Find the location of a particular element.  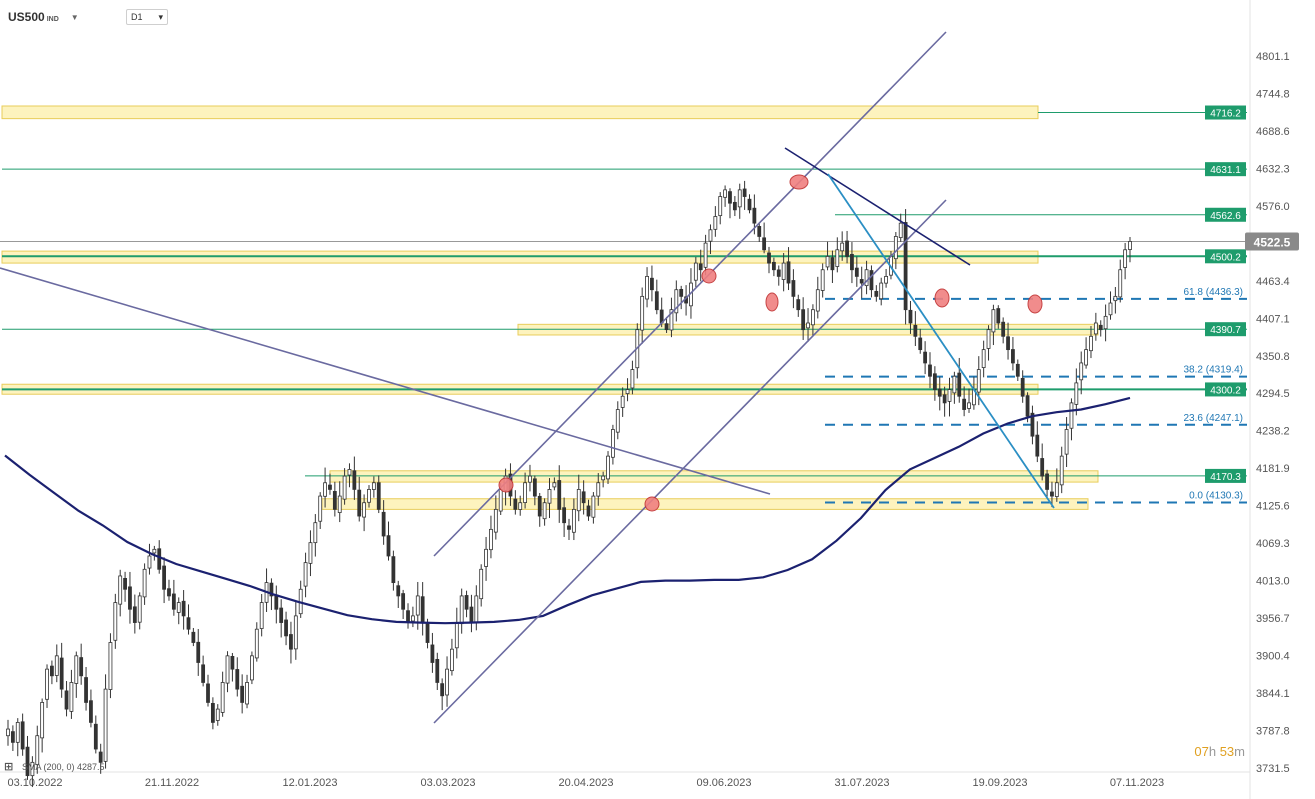

price-level-label: 4562.6 is located at coordinates (1225, 216).